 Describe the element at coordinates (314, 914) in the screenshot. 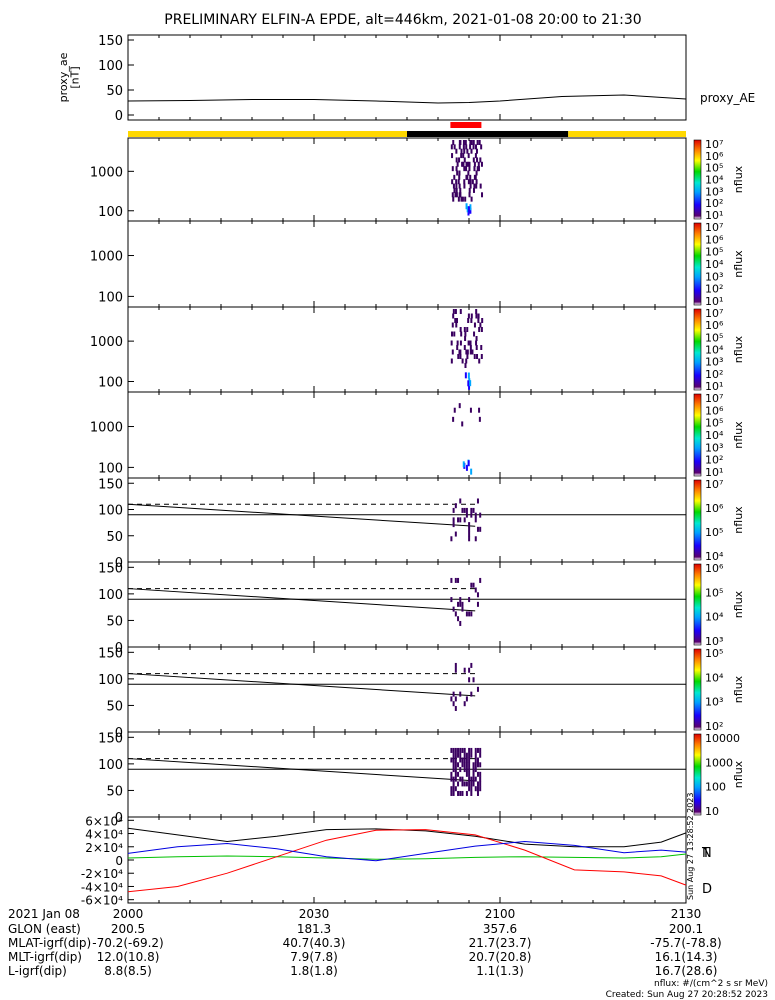

I see `footer-cell: 2030` at that location.